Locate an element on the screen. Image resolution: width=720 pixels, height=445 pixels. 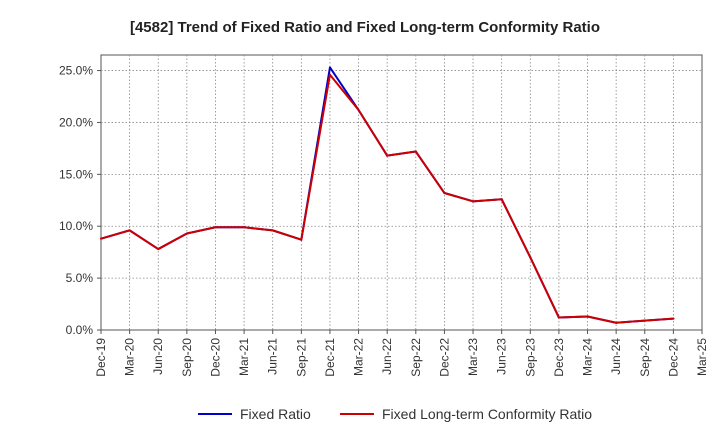
x-tick-label: Dec-24 is located at coordinates (673, 357).